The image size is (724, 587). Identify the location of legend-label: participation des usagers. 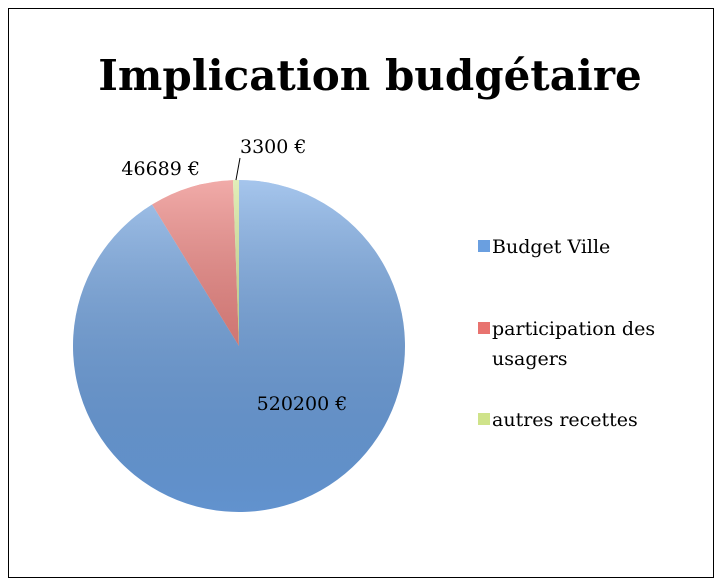
(574, 344).